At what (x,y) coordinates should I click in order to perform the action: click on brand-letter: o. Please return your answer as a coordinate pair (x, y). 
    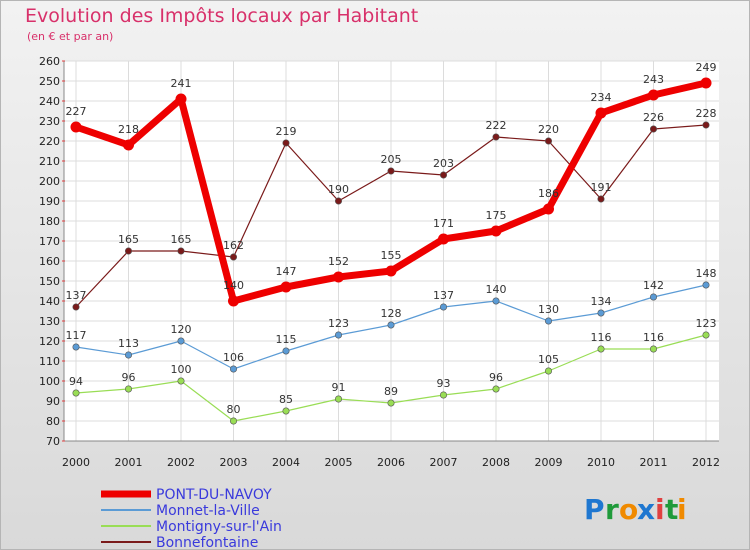
    Looking at the image, I should click on (628, 509).